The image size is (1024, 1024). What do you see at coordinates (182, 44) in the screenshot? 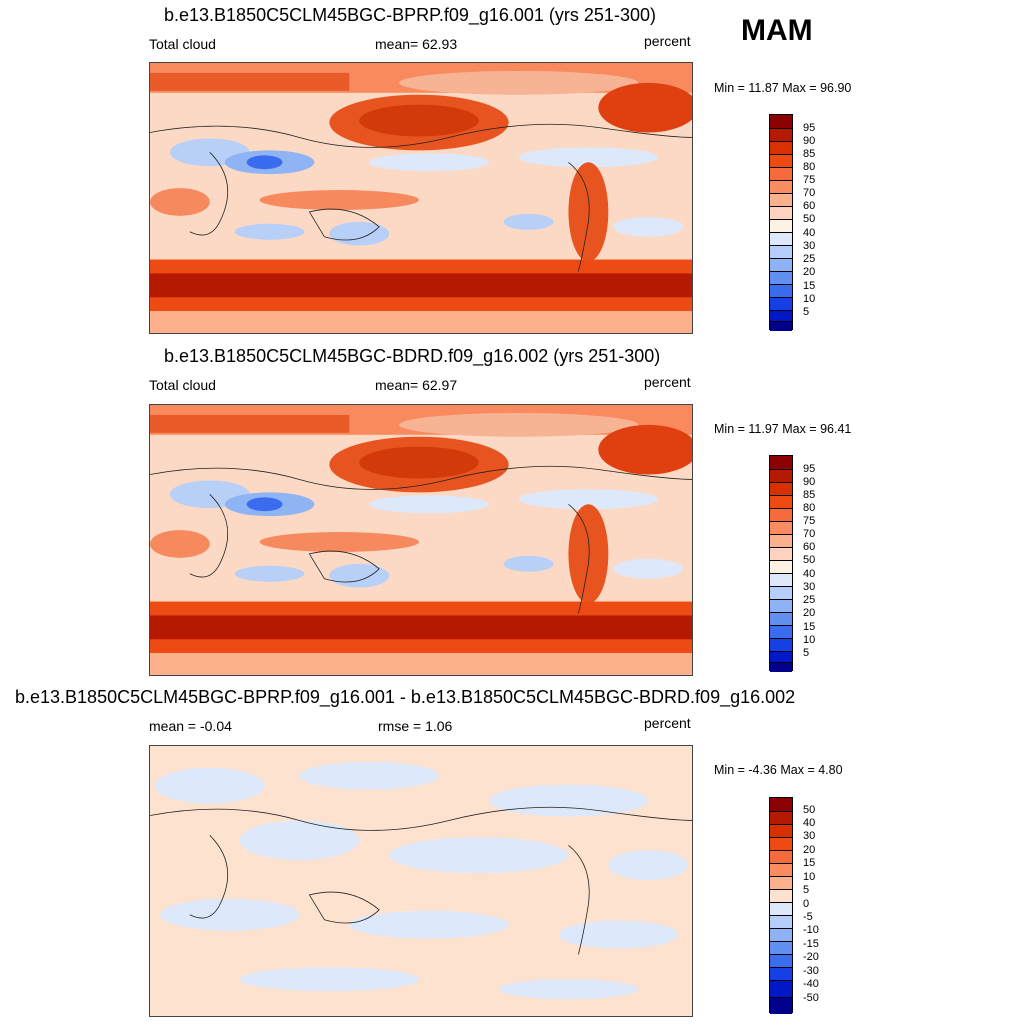
I see `panel-1-variable-label: Total cloud` at bounding box center [182, 44].